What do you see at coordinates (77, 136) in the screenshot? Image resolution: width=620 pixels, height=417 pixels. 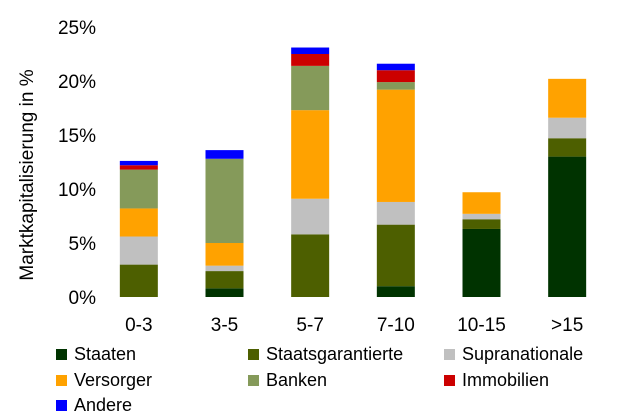 I see `y-tick-label: 15%` at bounding box center [77, 136].